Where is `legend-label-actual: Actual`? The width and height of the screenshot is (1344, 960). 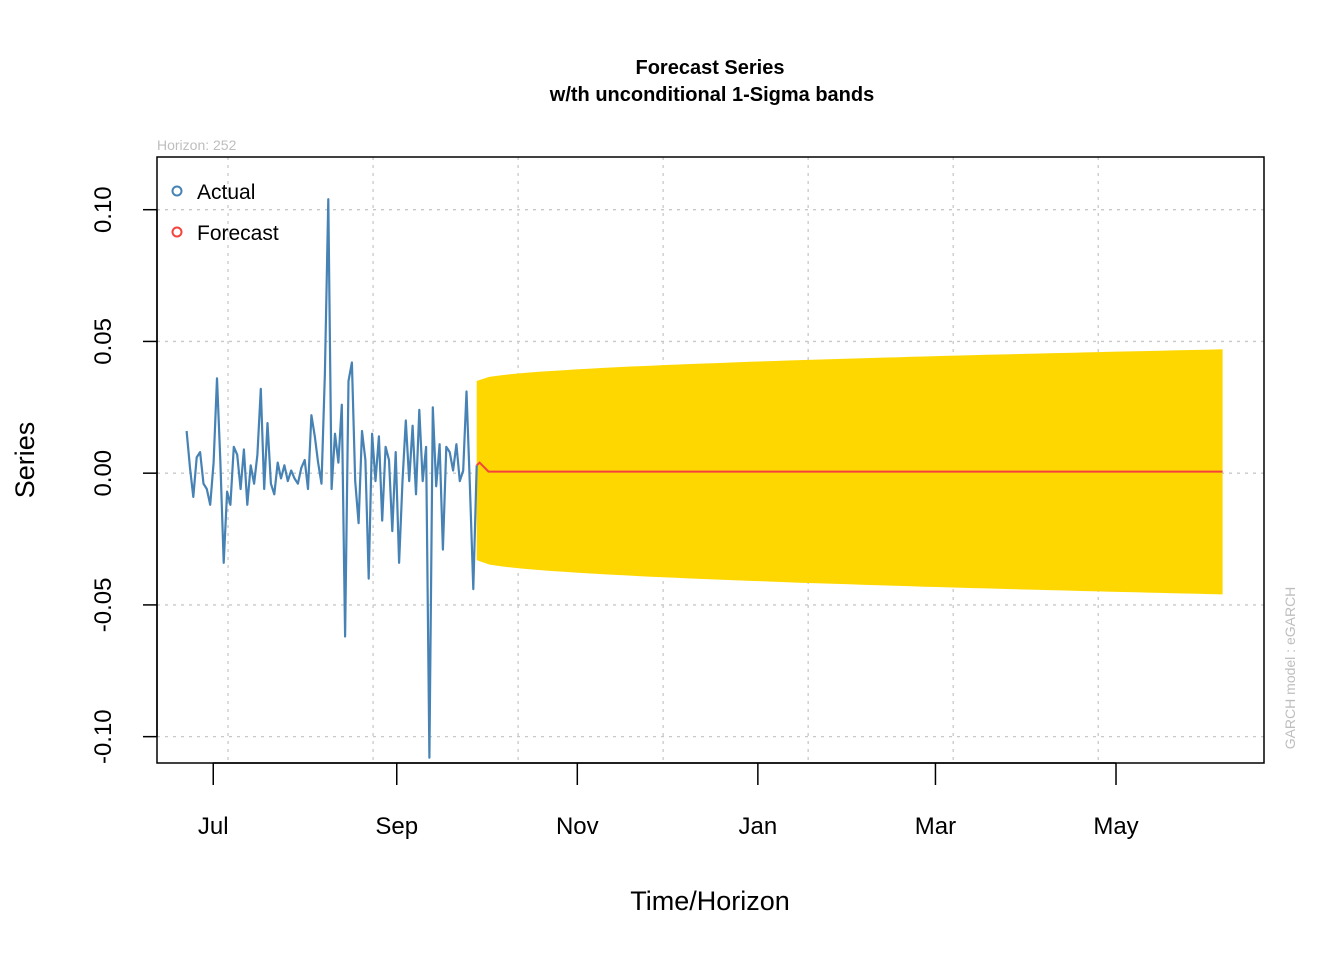 legend-label-actual: Actual is located at coordinates (226, 192).